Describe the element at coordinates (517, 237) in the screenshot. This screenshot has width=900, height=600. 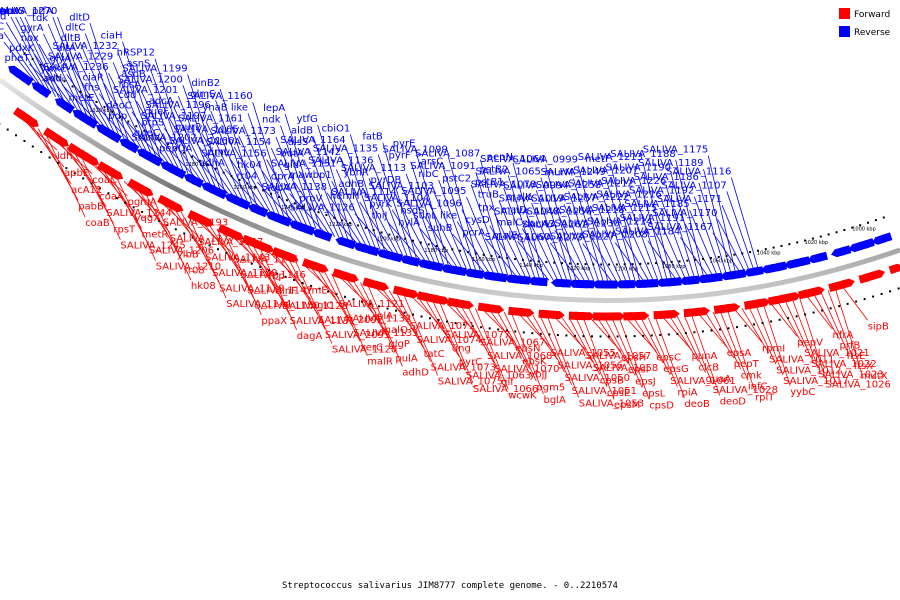
I see `reverse-gene-label: SALIVA_1060` at that location.